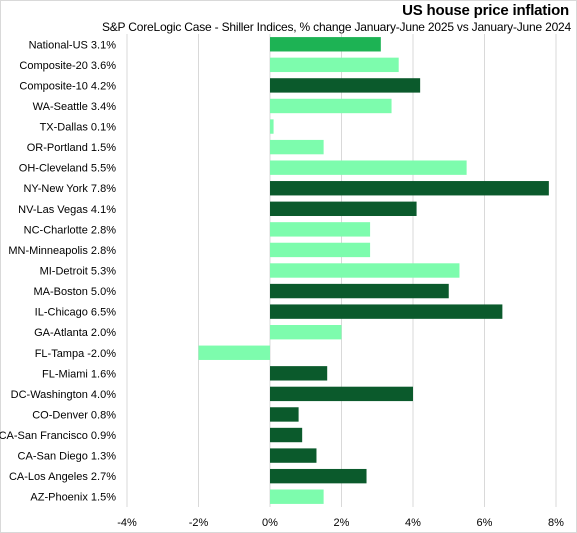  I want to click on category-label: NC-Charlotte 2.8%, so click(70, 230).